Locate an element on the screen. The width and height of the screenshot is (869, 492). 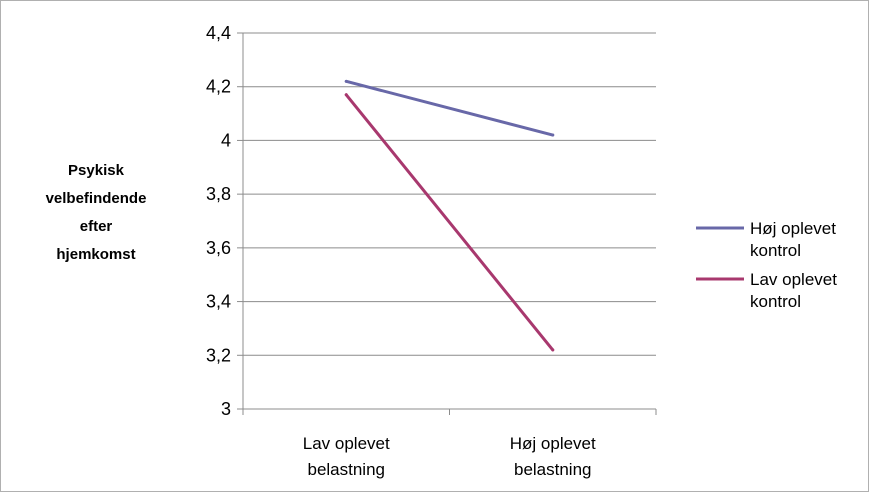
y-axis-title-line: velbefindende is located at coordinates (96, 198).